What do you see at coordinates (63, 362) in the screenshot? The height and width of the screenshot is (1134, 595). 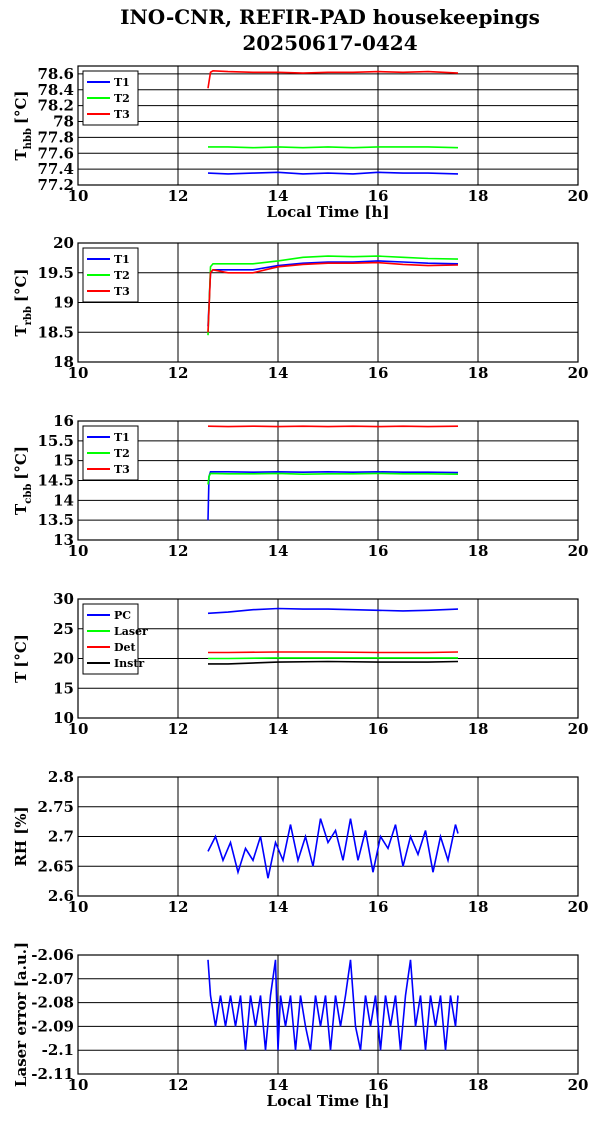 I see `y-tick-label: 18` at bounding box center [63, 362].